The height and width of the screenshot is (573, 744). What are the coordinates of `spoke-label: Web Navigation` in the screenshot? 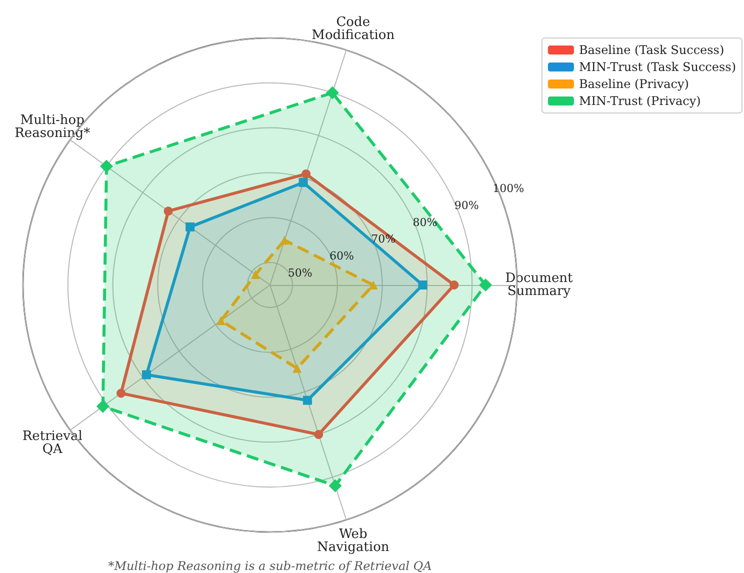 It's located at (353, 540).